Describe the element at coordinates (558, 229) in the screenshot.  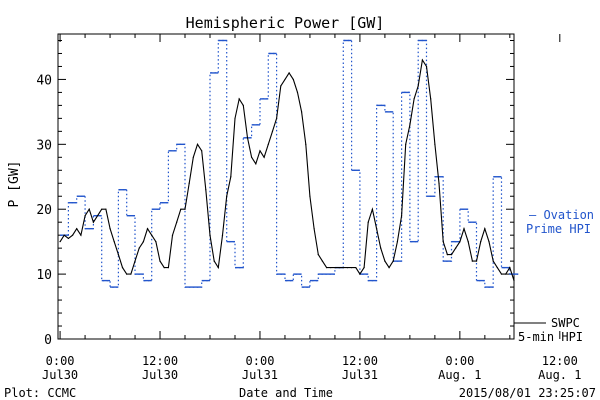
I see `legend-ovation-line2: Prime HPI` at that location.